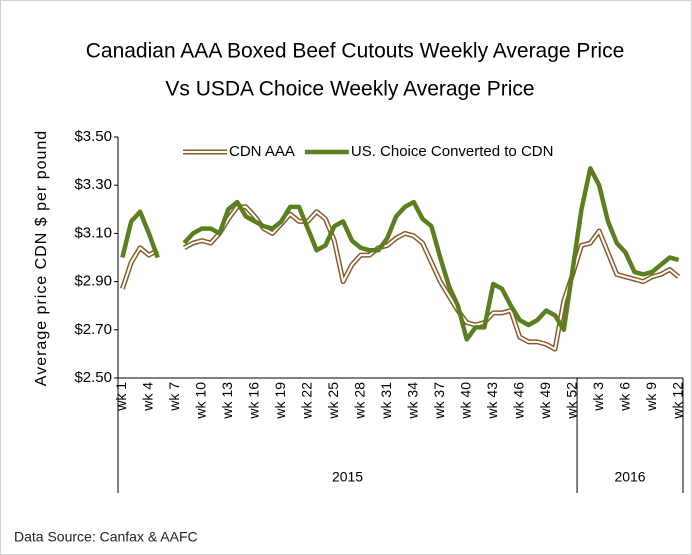 This screenshot has width=692, height=555. What do you see at coordinates (439, 401) in the screenshot?
I see `x-tick-label: wk 37` at bounding box center [439, 401].